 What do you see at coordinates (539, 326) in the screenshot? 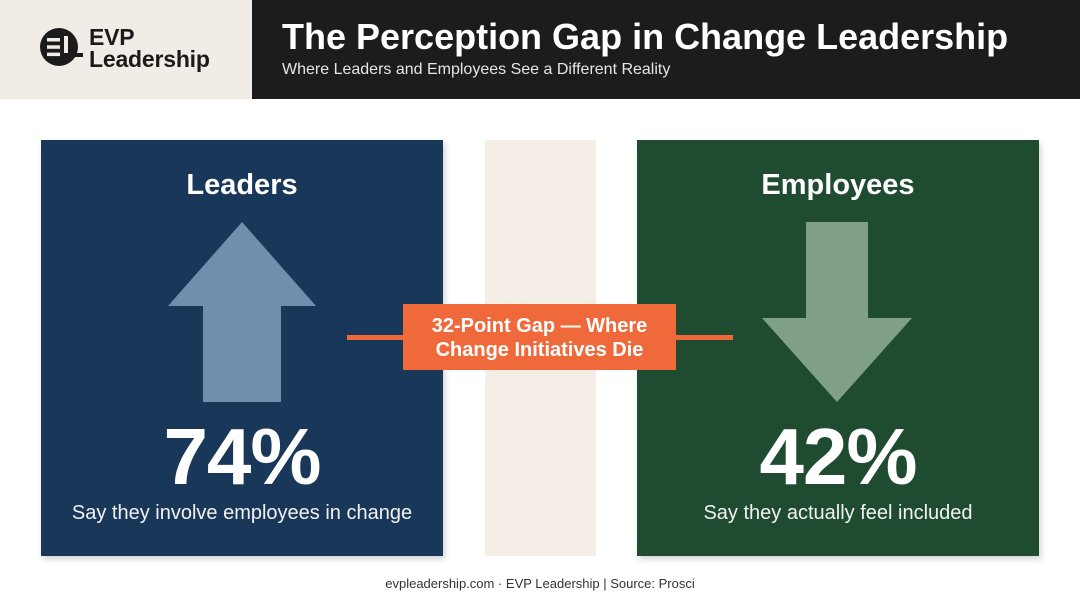
I see `gap-text-line-1: 32-Point Gap — Where` at bounding box center [539, 326].